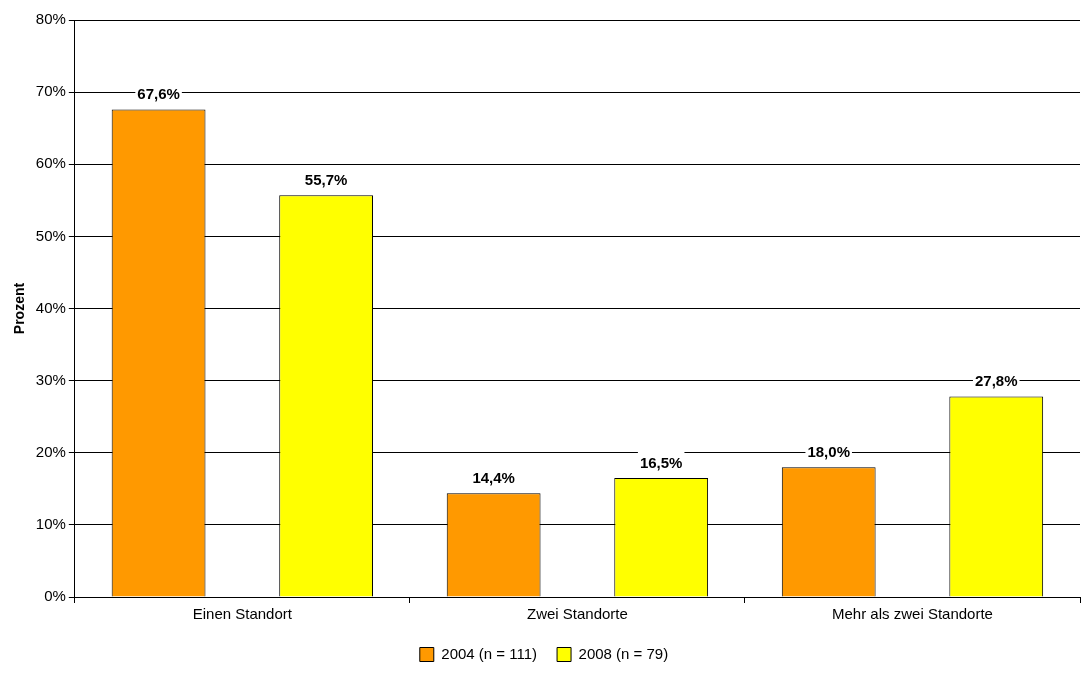 The width and height of the screenshot is (1090, 680). Describe the element at coordinates (242, 614) in the screenshot. I see `x-tick-label: Einen Standort` at that location.